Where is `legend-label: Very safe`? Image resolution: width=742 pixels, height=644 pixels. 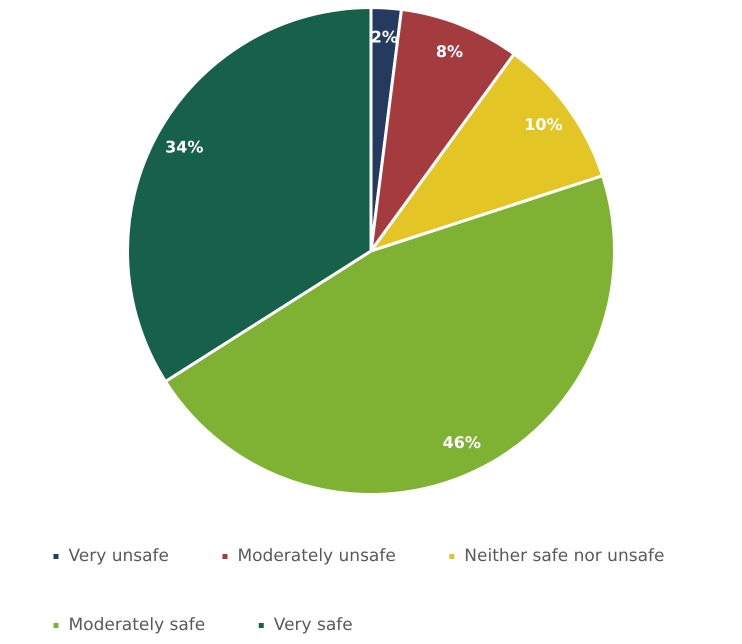
legend-label: Very safe is located at coordinates (313, 624).